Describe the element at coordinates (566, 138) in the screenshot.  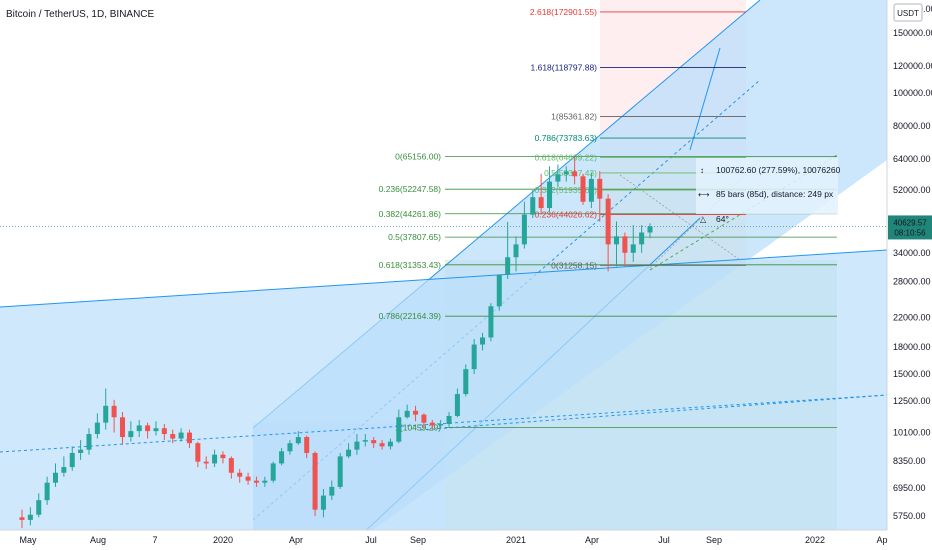
I see `fib-extension-label: 0.786(73783.63)` at that location.